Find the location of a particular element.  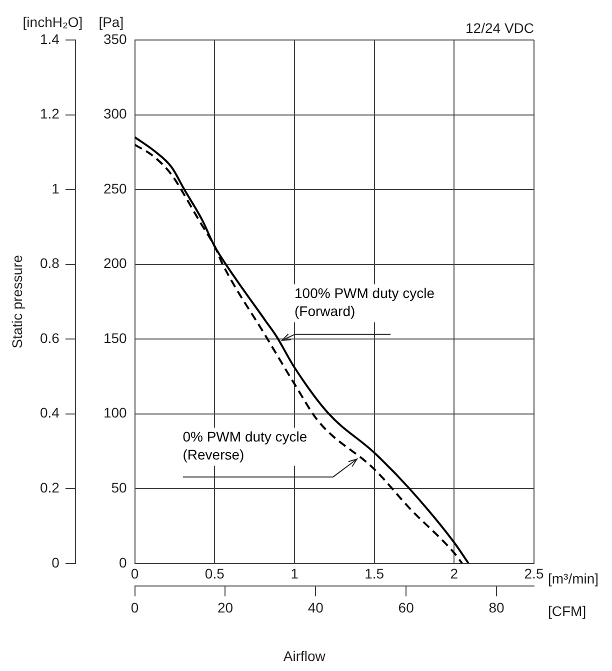

text: Static pressure is located at coordinates (16, 301).